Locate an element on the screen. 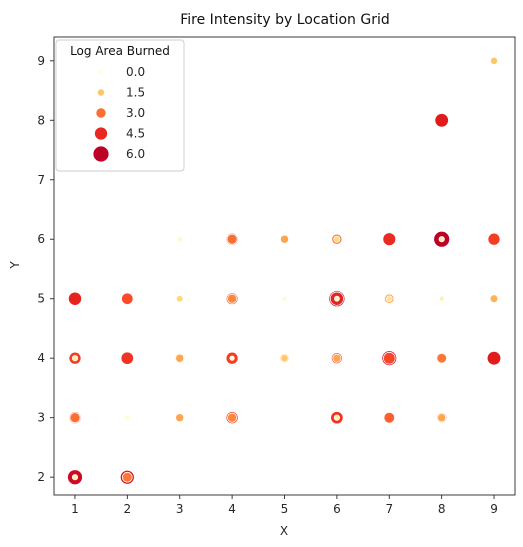 Image resolution: width=523 pixels, height=547 pixels. x-tick-label: 6 is located at coordinates (337, 509).